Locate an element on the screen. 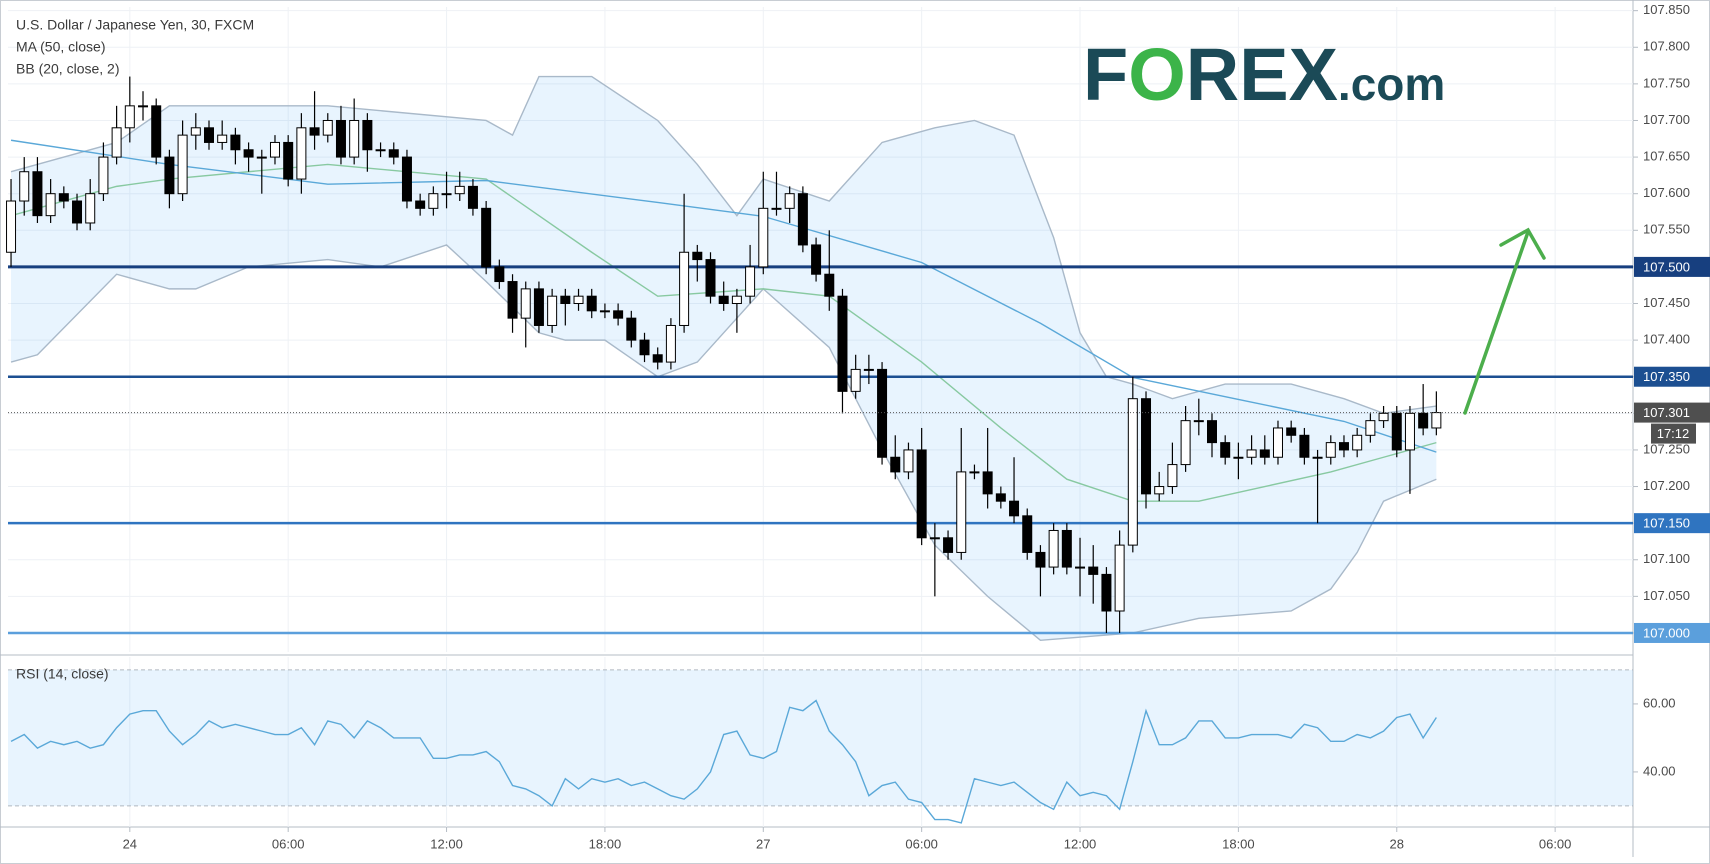  y-tick-label: 40.00 is located at coordinates (1659, 770).